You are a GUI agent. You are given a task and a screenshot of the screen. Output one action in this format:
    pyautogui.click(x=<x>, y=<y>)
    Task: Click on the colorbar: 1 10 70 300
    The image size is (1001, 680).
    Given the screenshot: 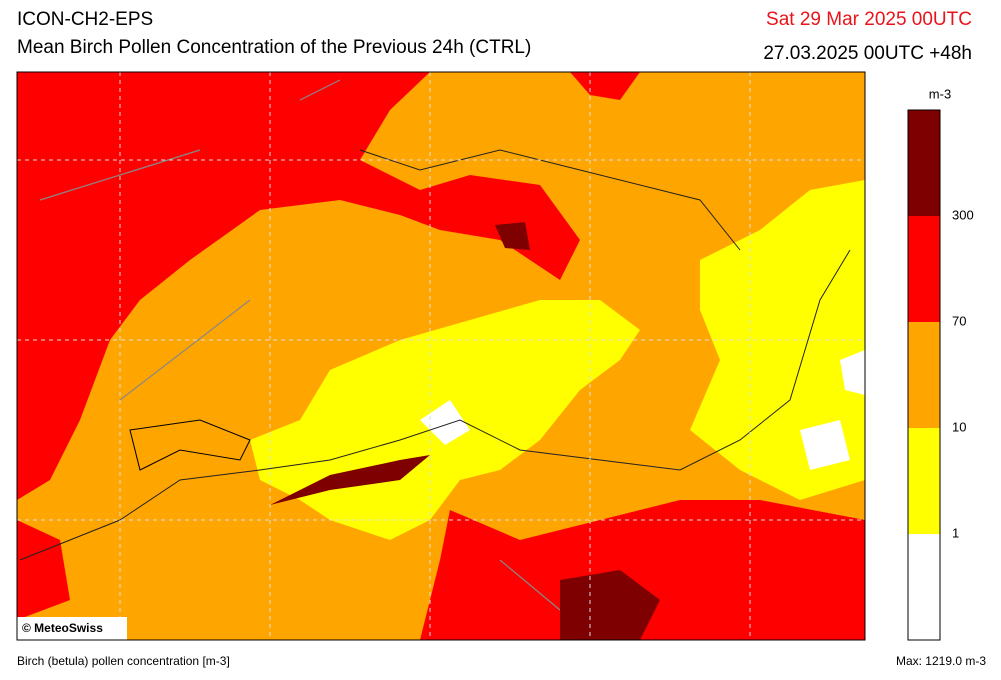 What is the action you would take?
    pyautogui.click(x=940, y=375)
    